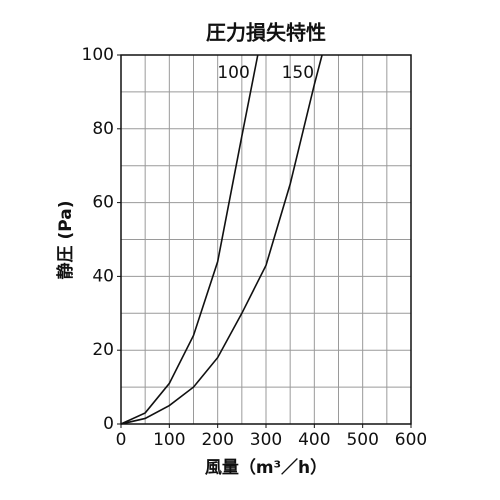  Describe the element at coordinates (362, 440) in the screenshot. I see `x-tick-label: 500` at that location.